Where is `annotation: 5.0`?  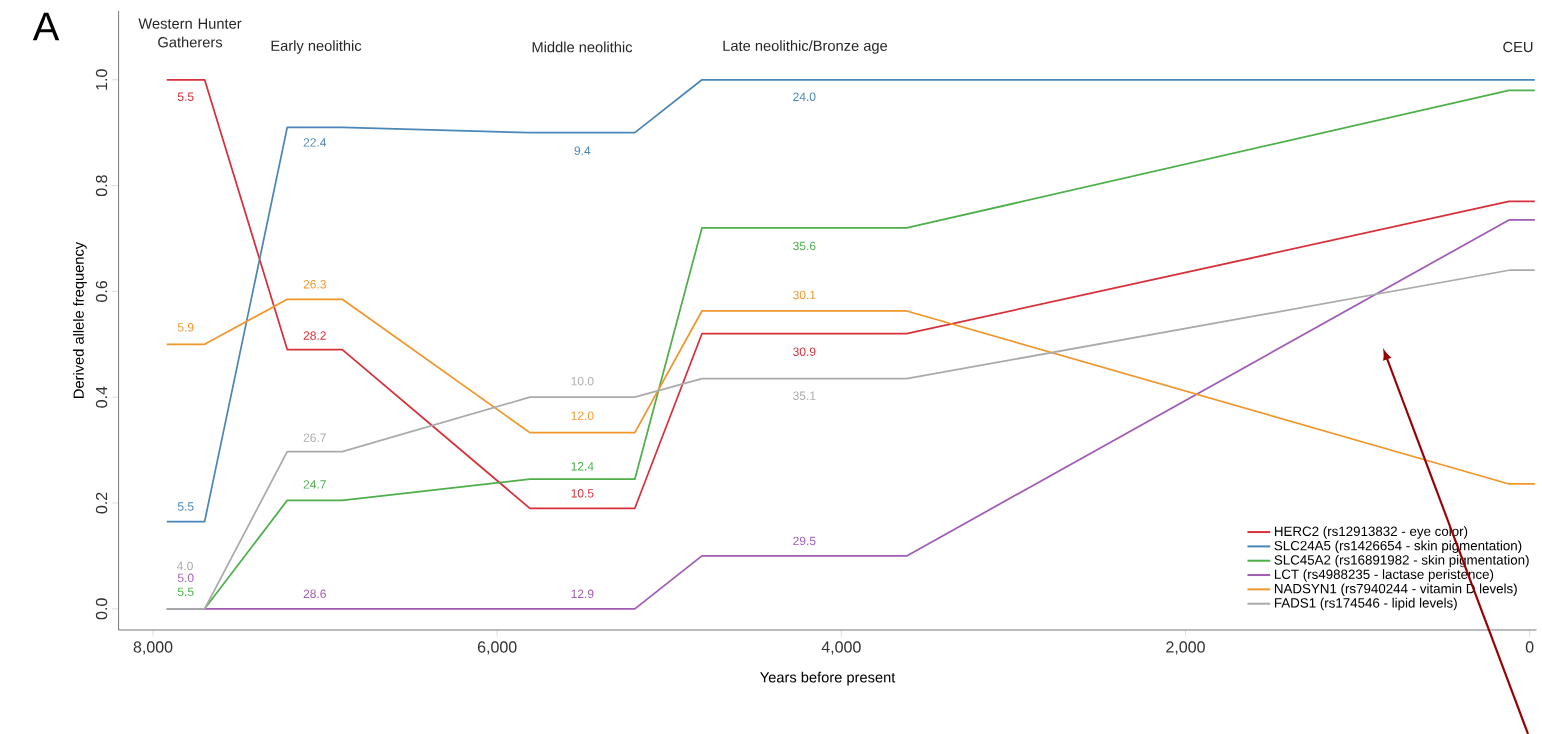
annotation: 5.0 is located at coordinates (185, 578).